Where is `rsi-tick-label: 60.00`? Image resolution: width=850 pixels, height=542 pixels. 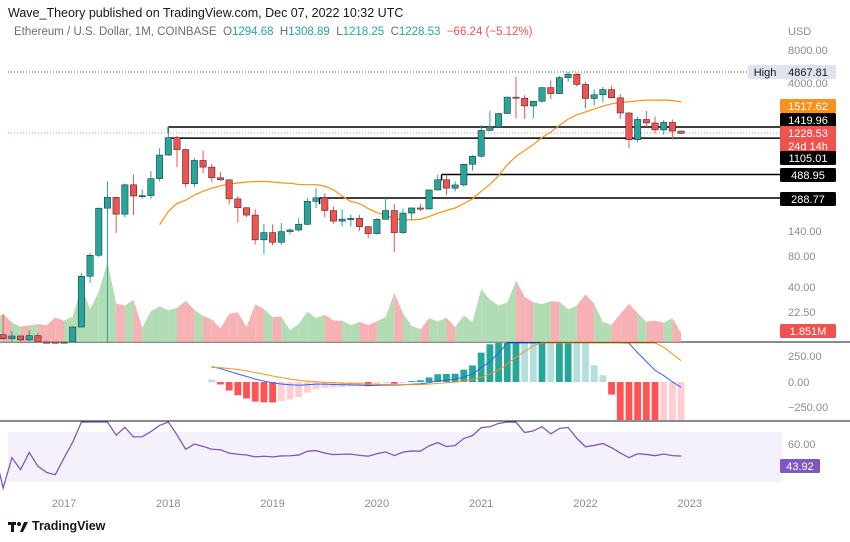
rsi-tick-label: 60.00 is located at coordinates (802, 445).